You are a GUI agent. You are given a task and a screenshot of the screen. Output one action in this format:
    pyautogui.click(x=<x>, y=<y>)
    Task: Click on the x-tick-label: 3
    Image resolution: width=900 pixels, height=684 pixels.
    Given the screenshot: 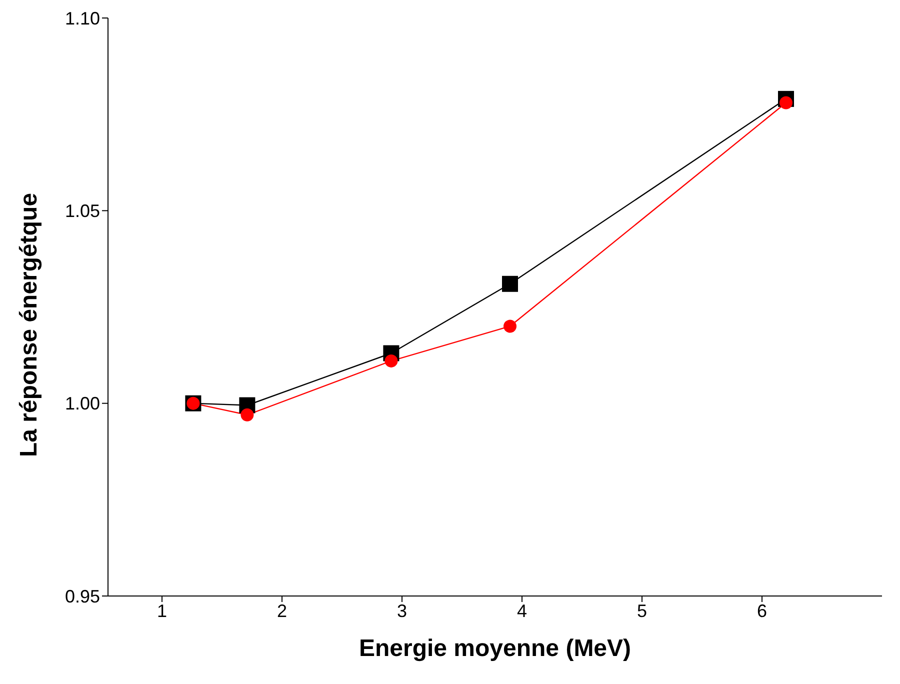 What is the action you would take?
    pyautogui.click(x=402, y=610)
    